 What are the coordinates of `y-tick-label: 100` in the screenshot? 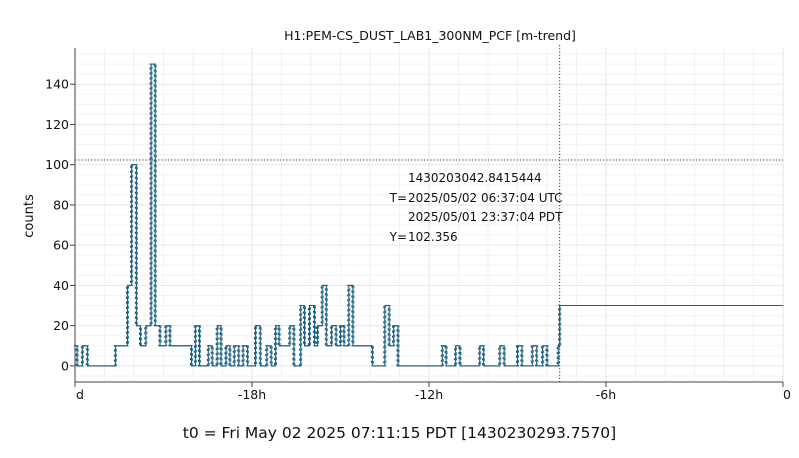 It's located at (57, 164).